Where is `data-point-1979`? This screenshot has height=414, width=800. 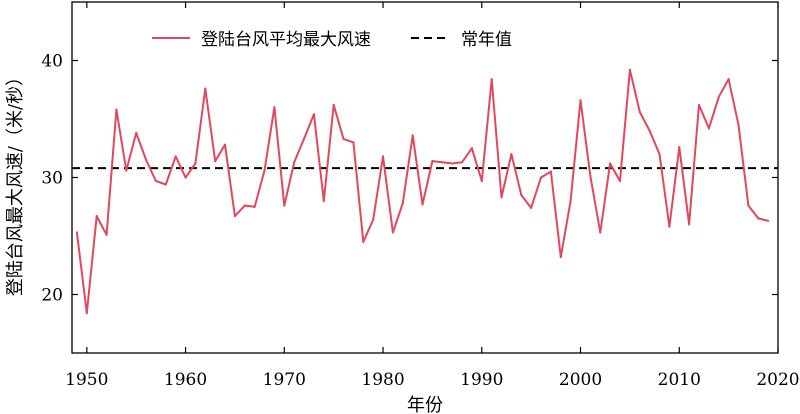 data-point-1979 is located at coordinates (373, 219).